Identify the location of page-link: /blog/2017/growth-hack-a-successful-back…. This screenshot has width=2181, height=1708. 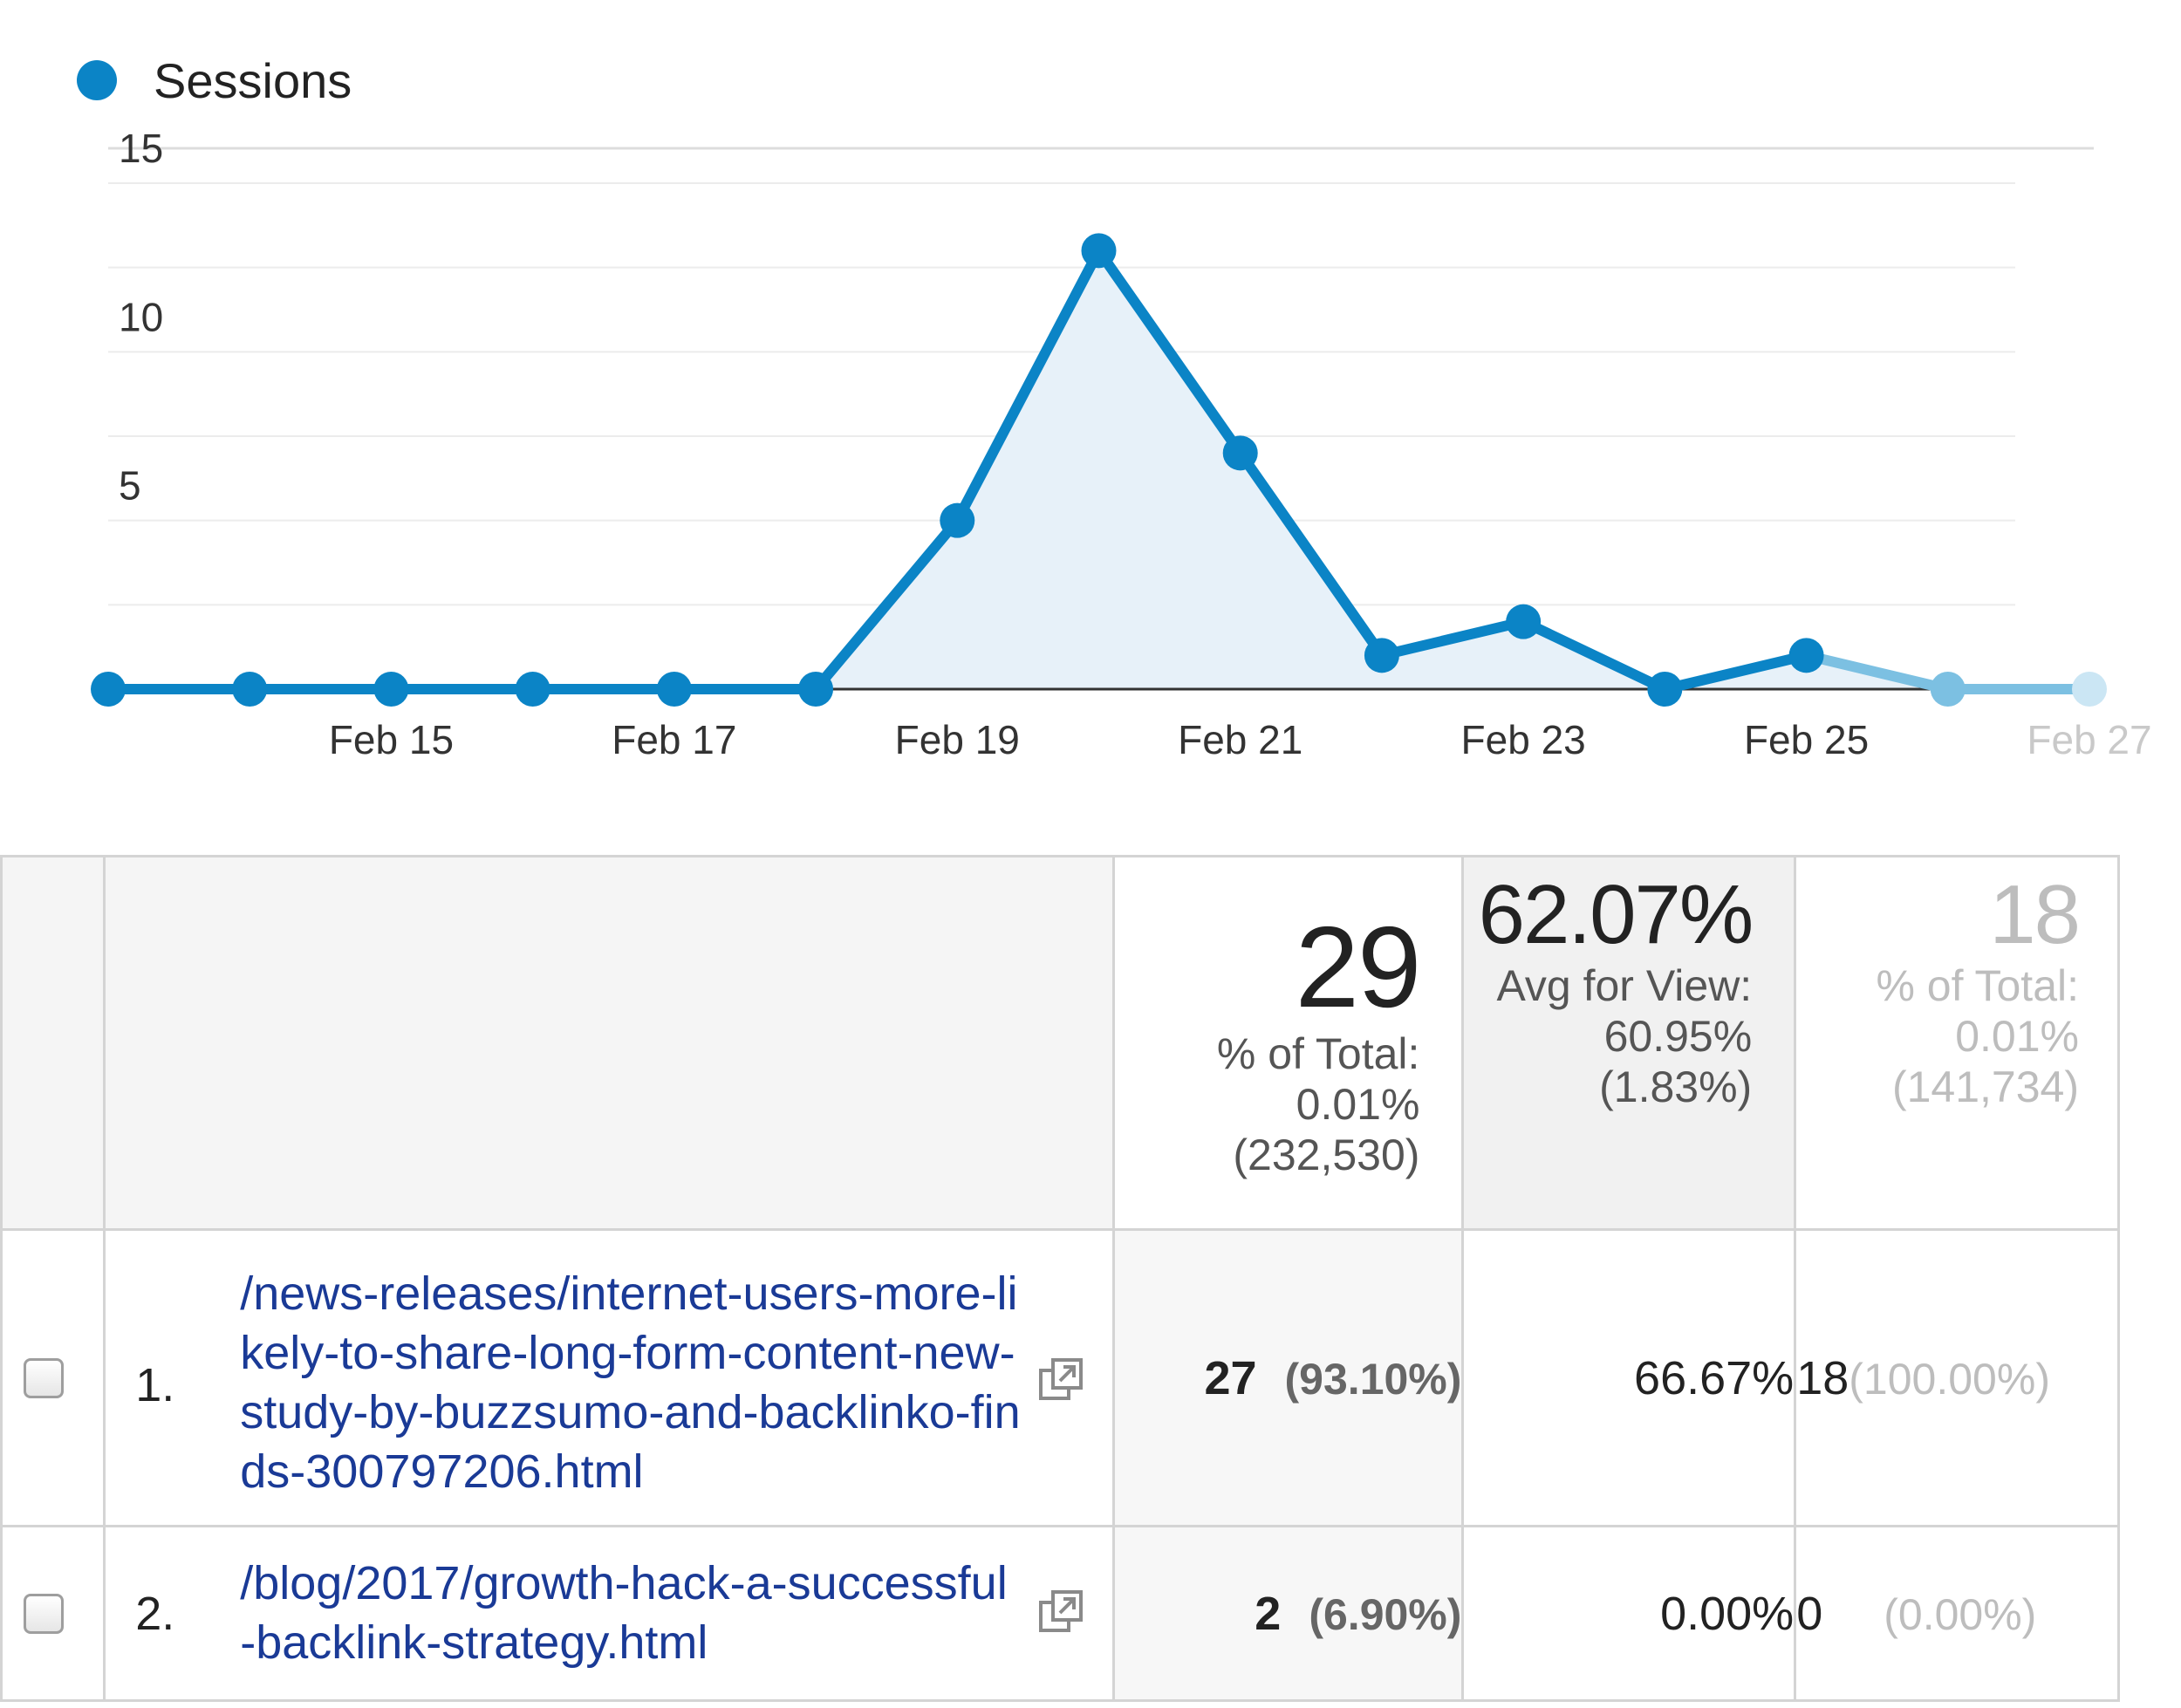
(624, 1613).